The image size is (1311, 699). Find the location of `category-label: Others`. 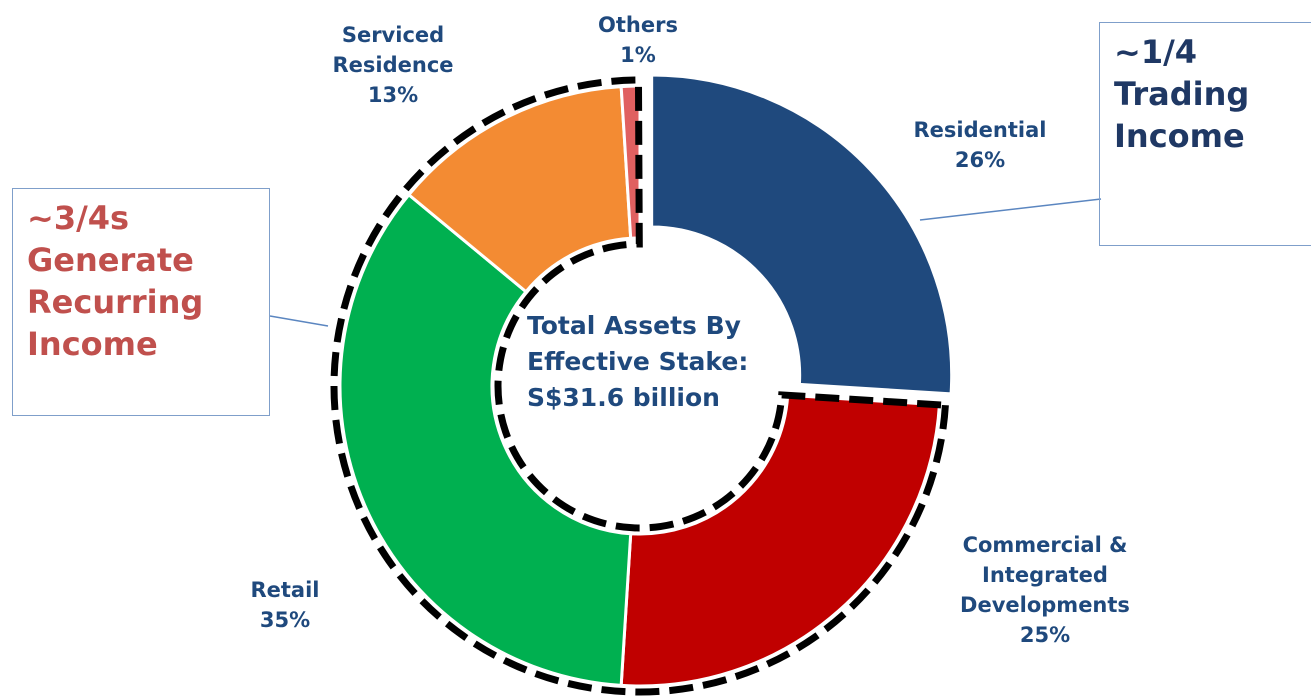

category-label: Others is located at coordinates (638, 25).